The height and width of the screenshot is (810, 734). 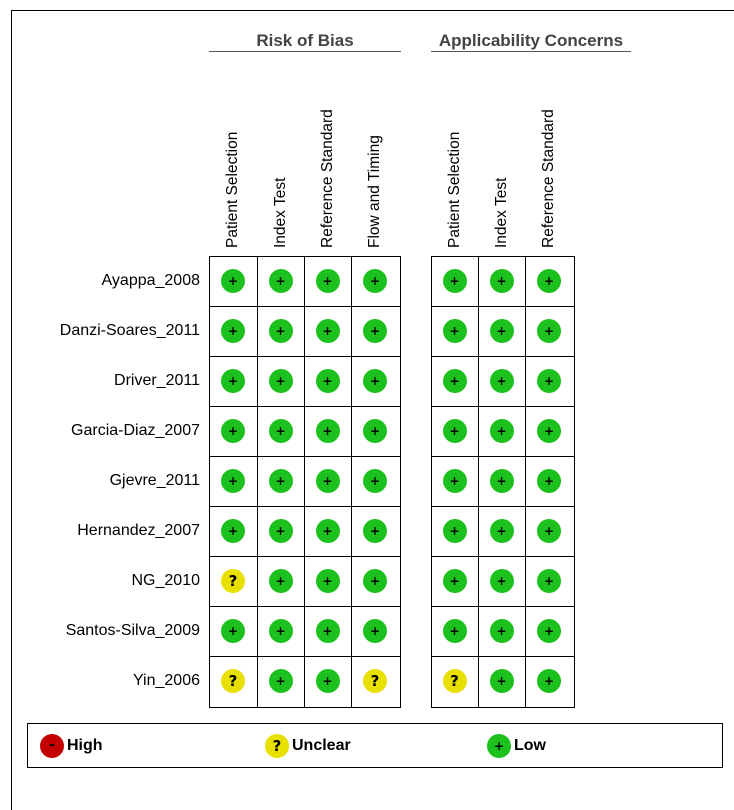 I want to click on applicability-grid: + + + + + + + + + + + + + + + + + + + + + + + +? + +, so click(x=503, y=482).